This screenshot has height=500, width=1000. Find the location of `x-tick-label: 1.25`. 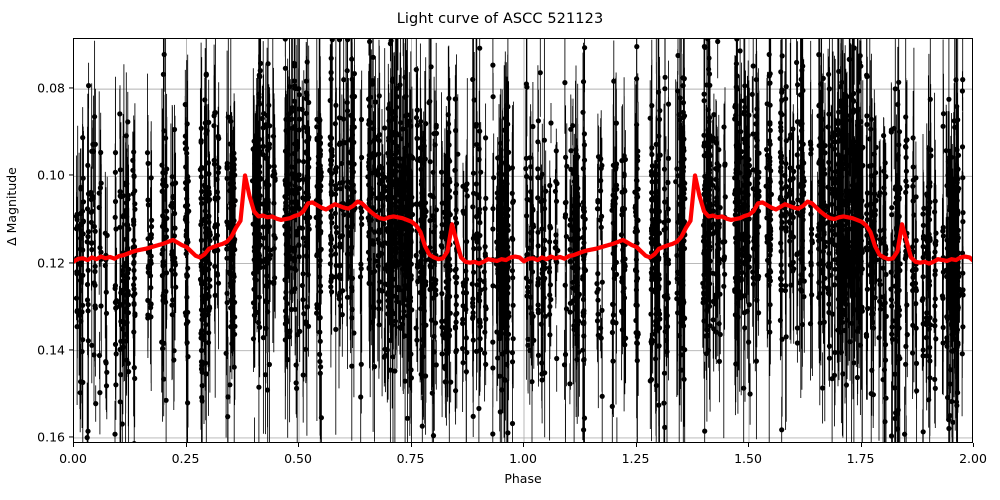

x-tick-label: 1.25 is located at coordinates (635, 458).